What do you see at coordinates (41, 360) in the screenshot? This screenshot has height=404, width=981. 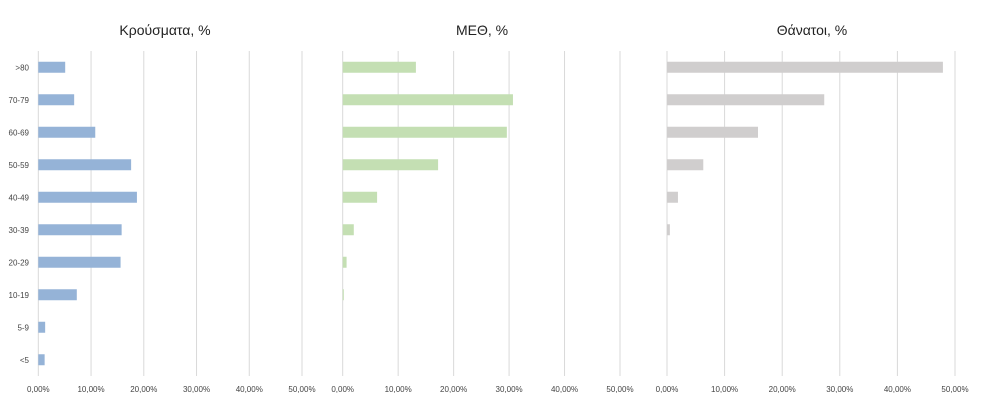 I see `bar-<5` at bounding box center [41, 360].